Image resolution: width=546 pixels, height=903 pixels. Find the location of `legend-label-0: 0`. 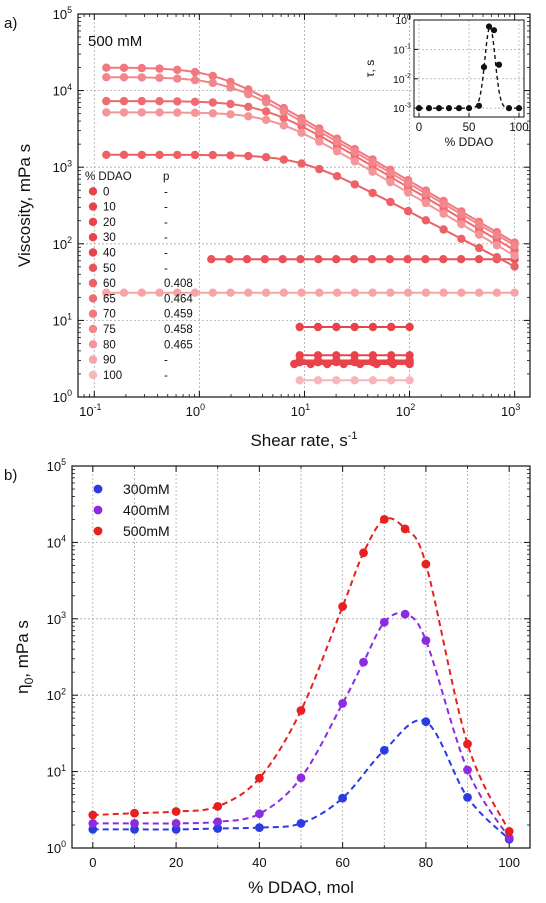

legend-label-0: 0 is located at coordinates (106, 192).